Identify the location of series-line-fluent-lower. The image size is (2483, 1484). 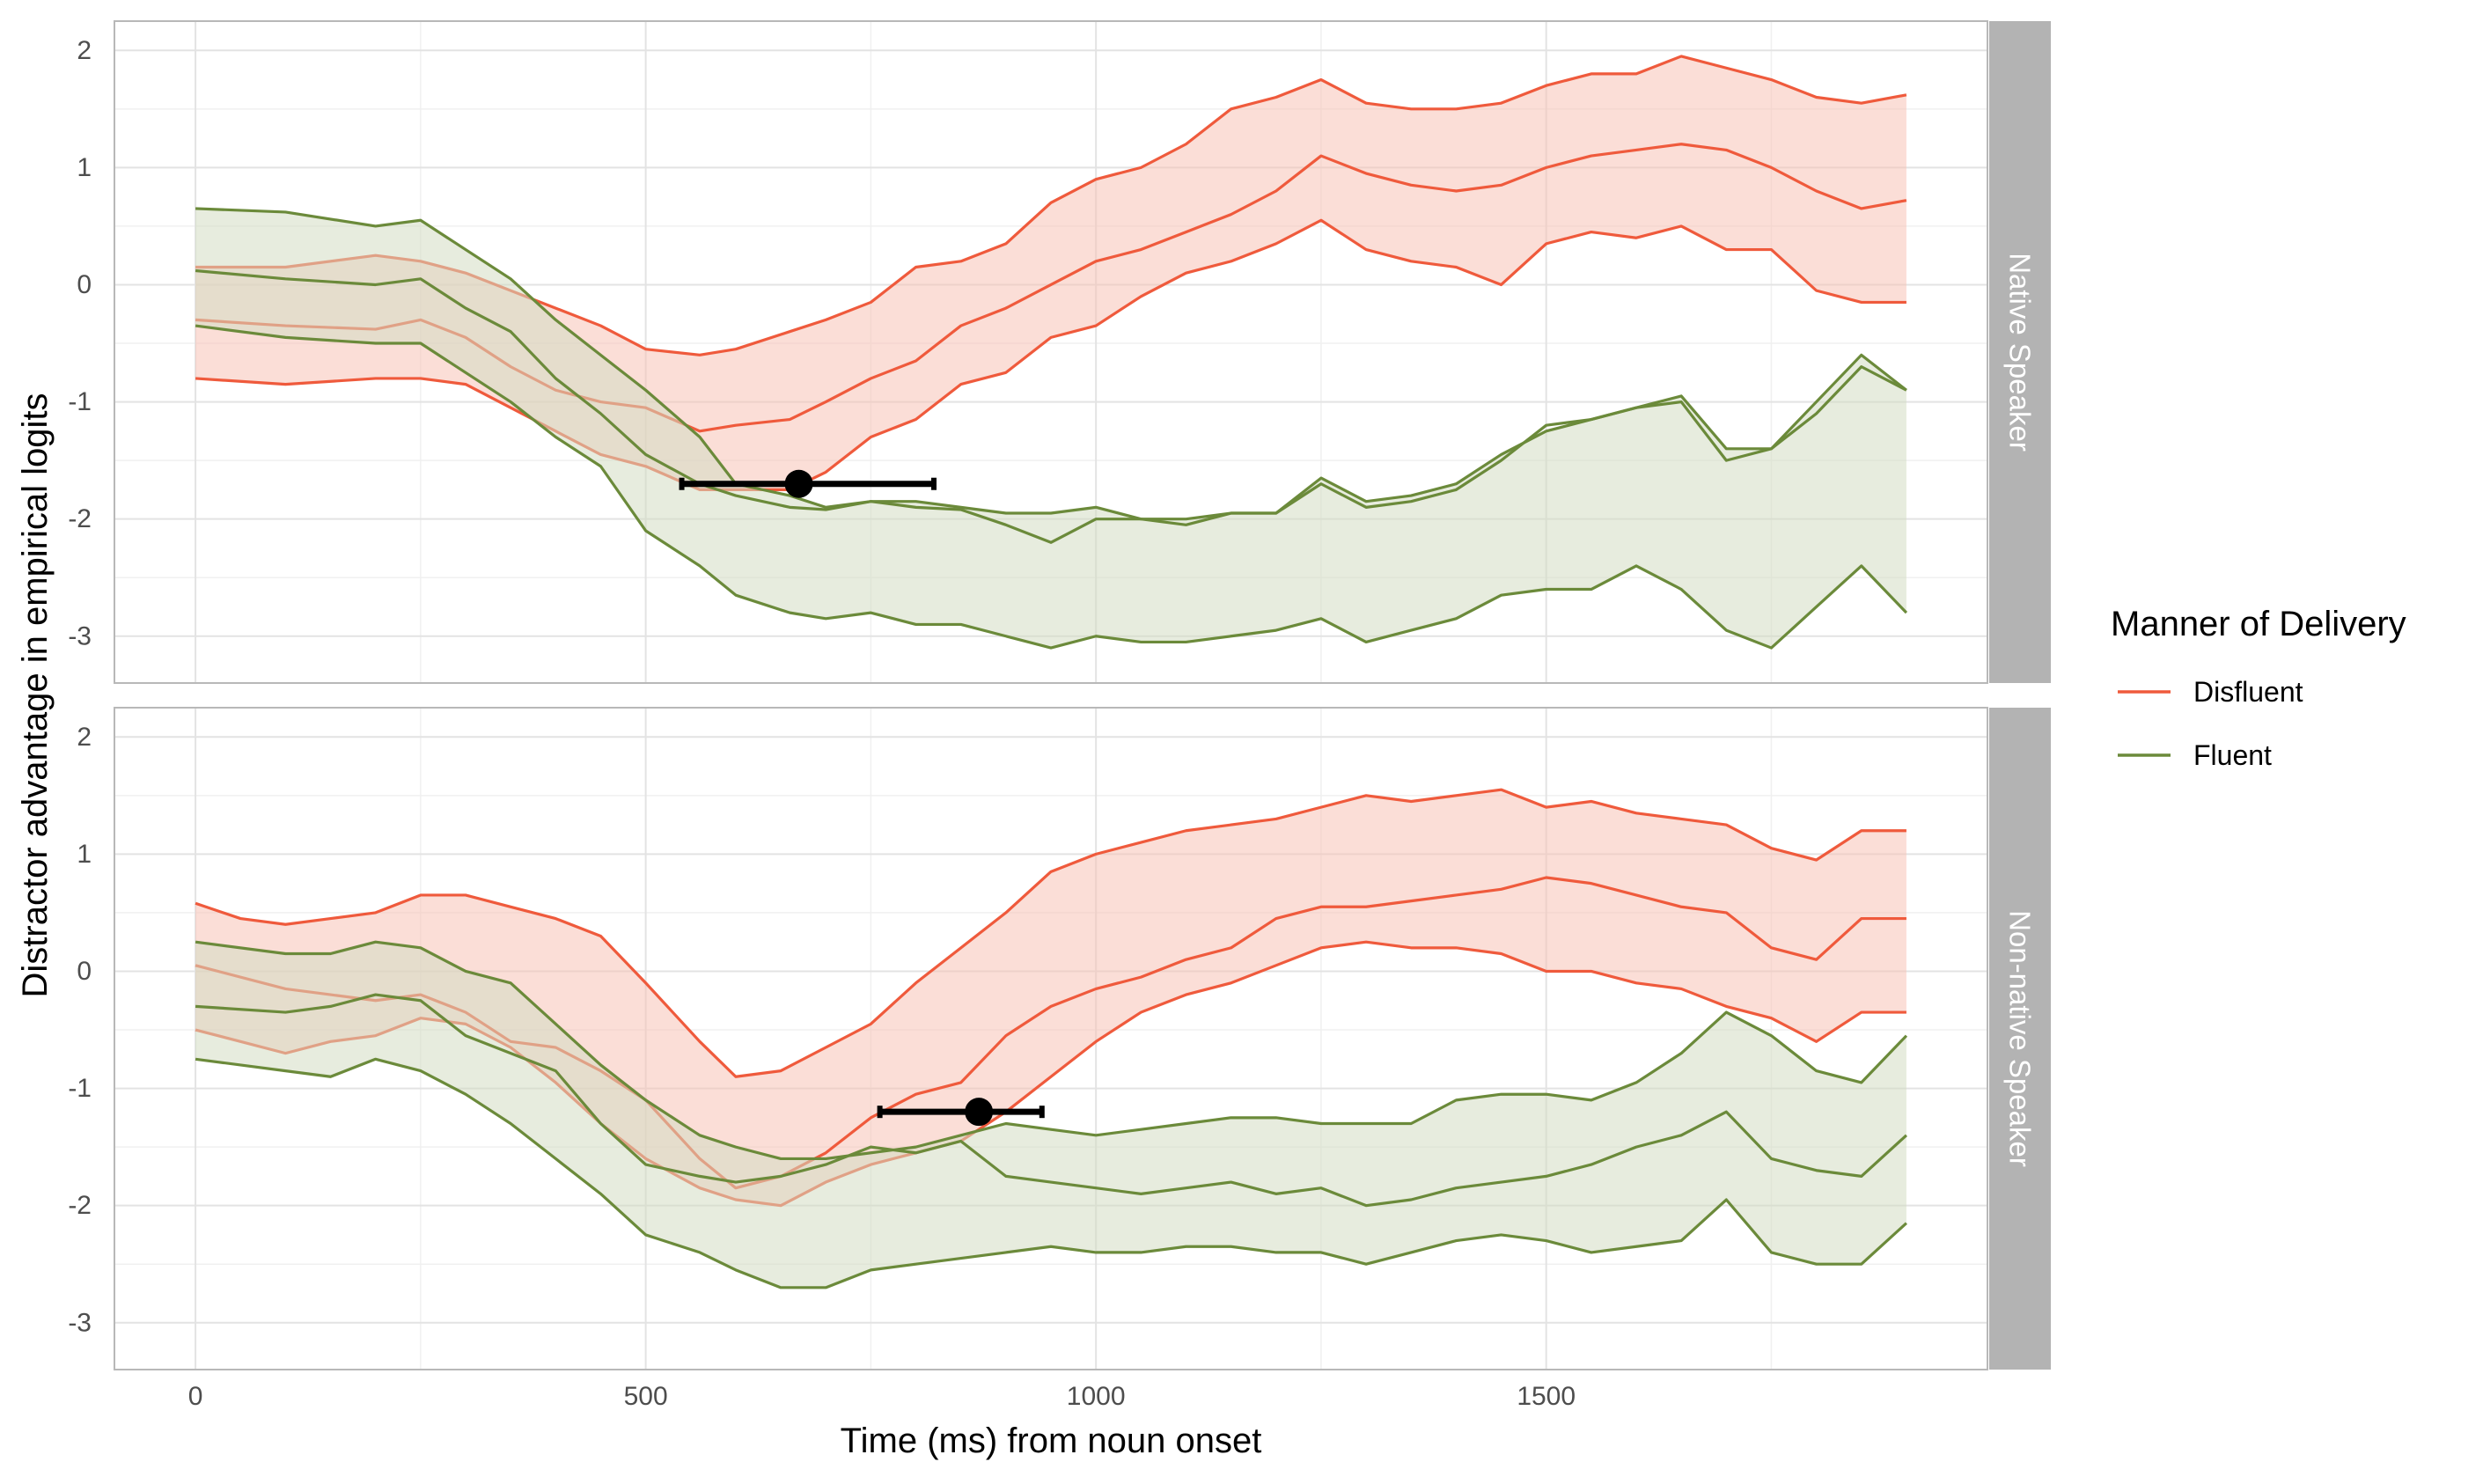
(1051, 1173).